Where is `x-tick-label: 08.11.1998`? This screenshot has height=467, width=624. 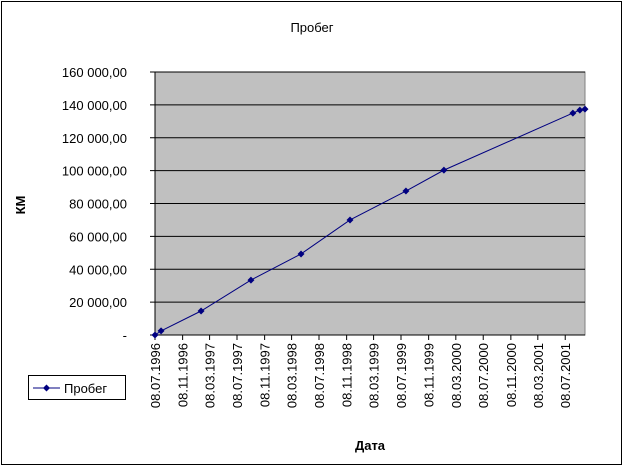 x-tick-label: 08.11.1998 is located at coordinates (347, 375).